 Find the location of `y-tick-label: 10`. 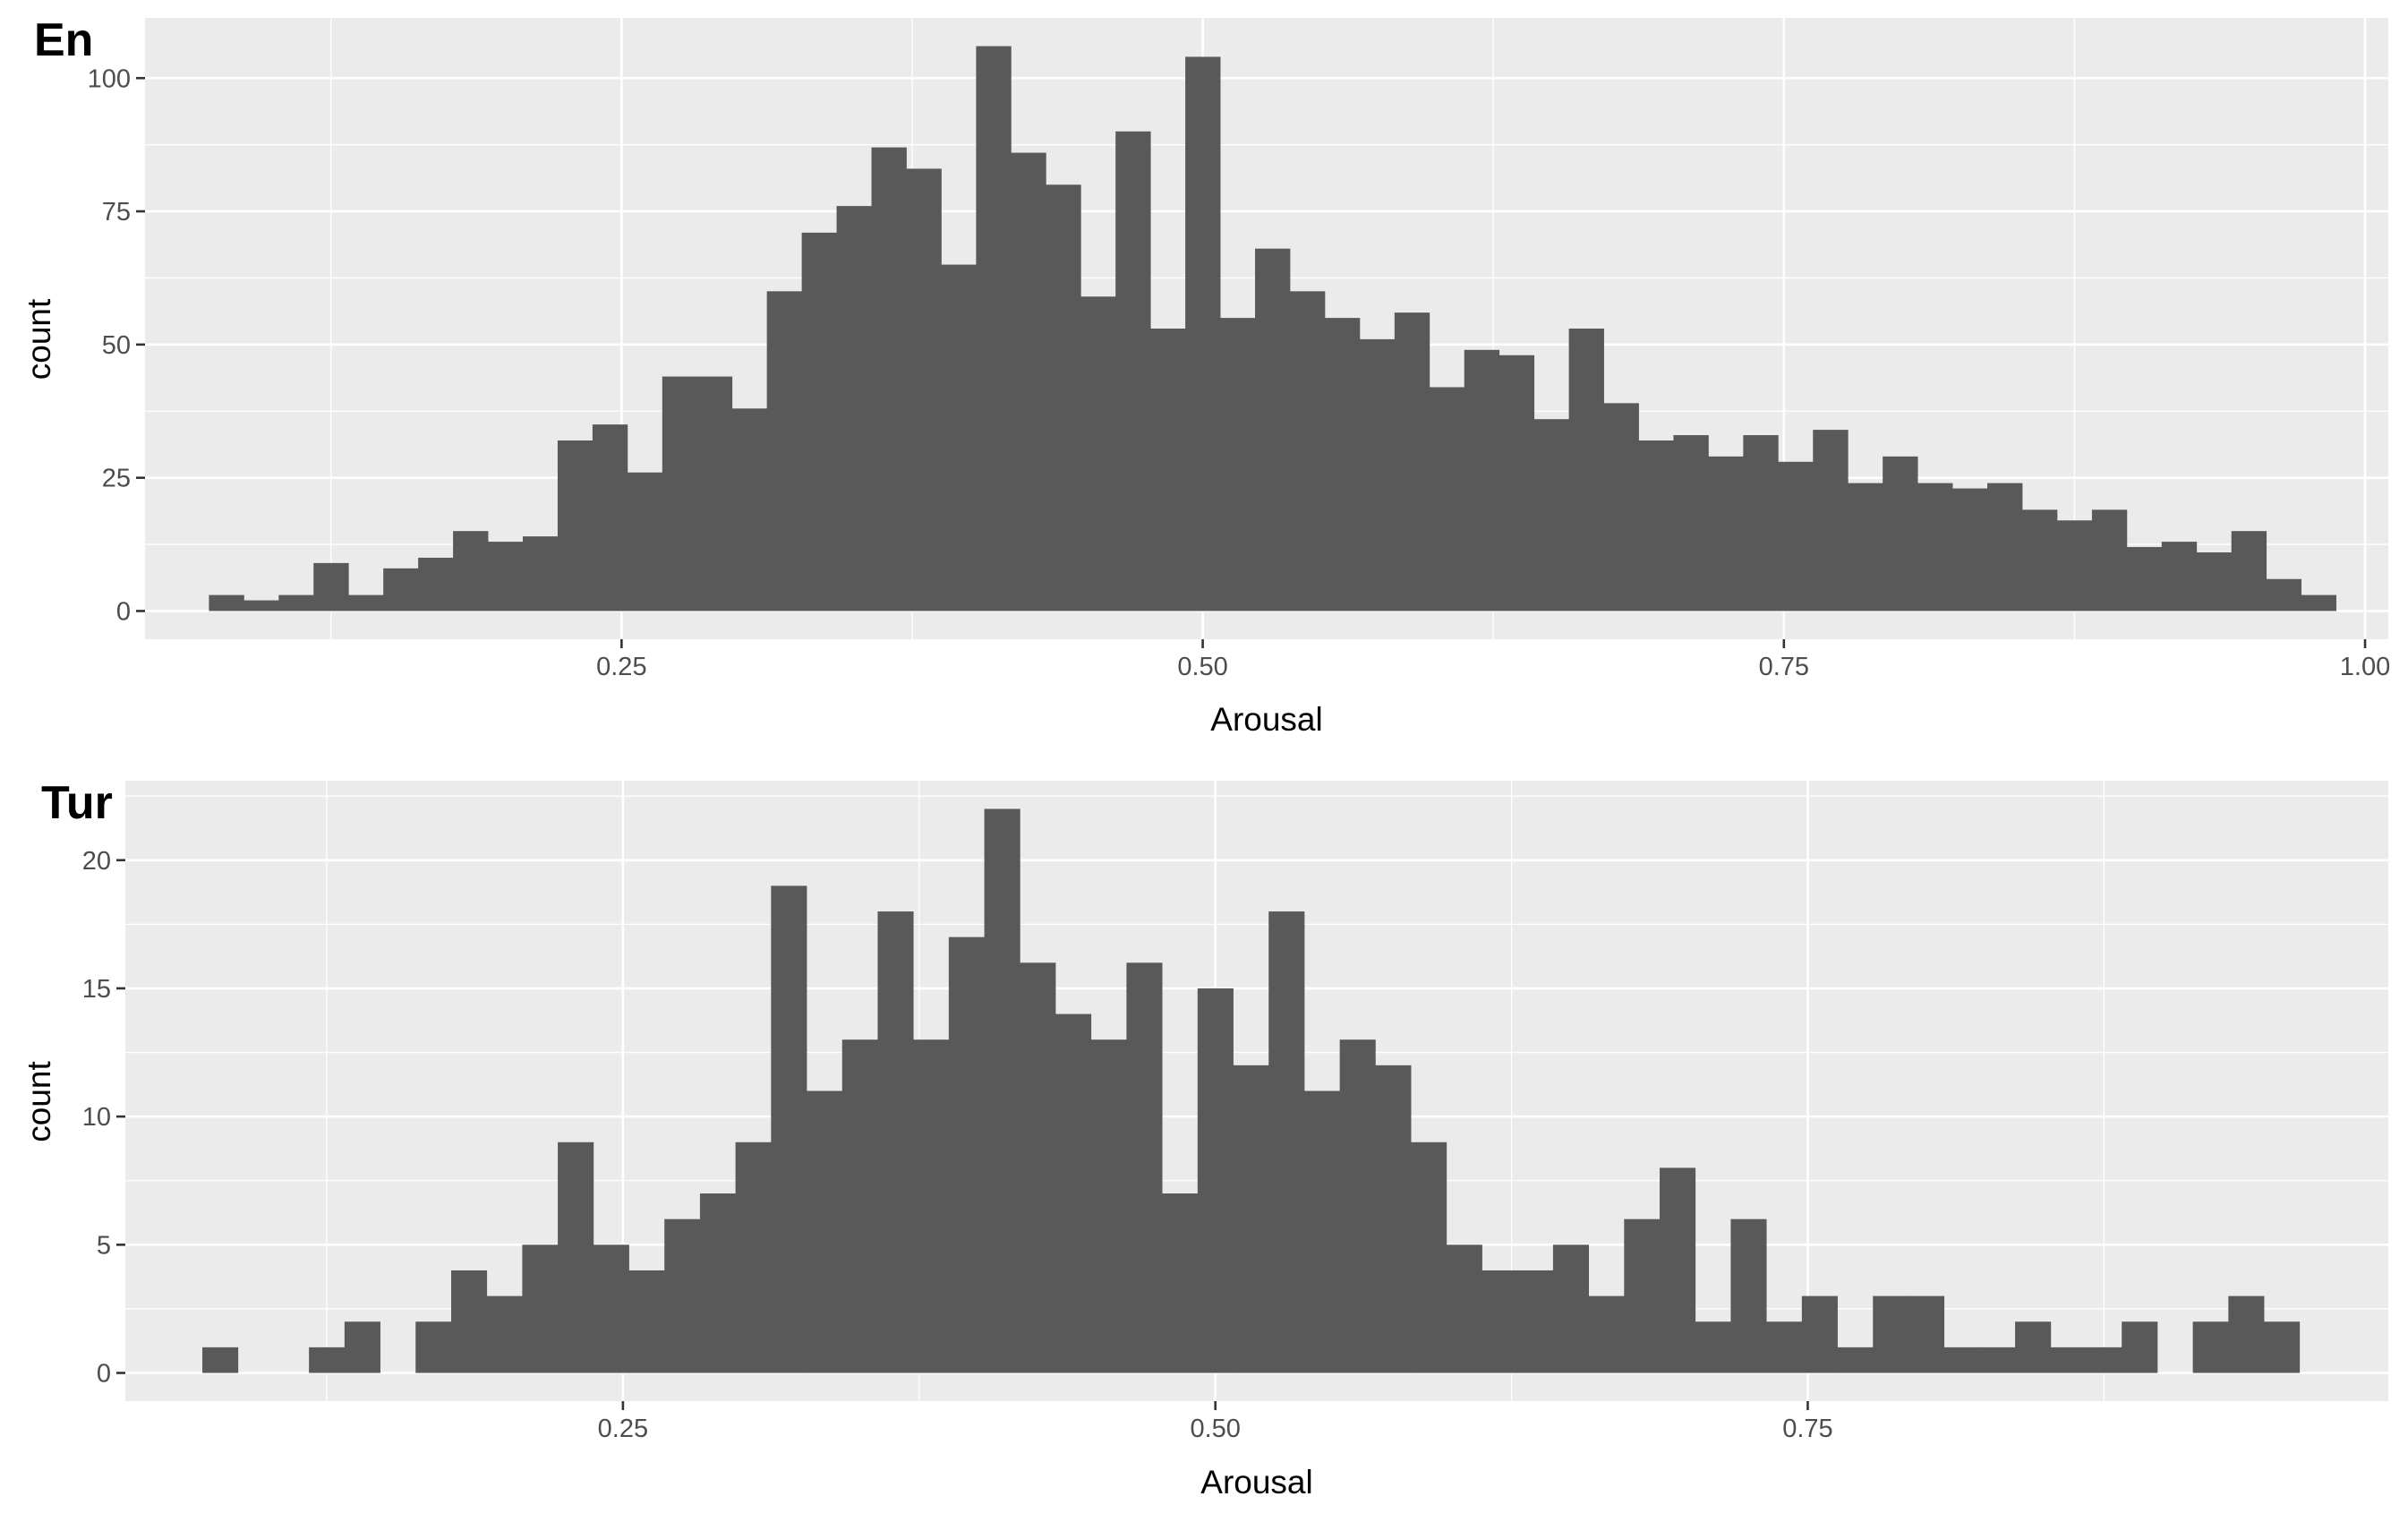

y-tick-label: 10 is located at coordinates (96, 1117).